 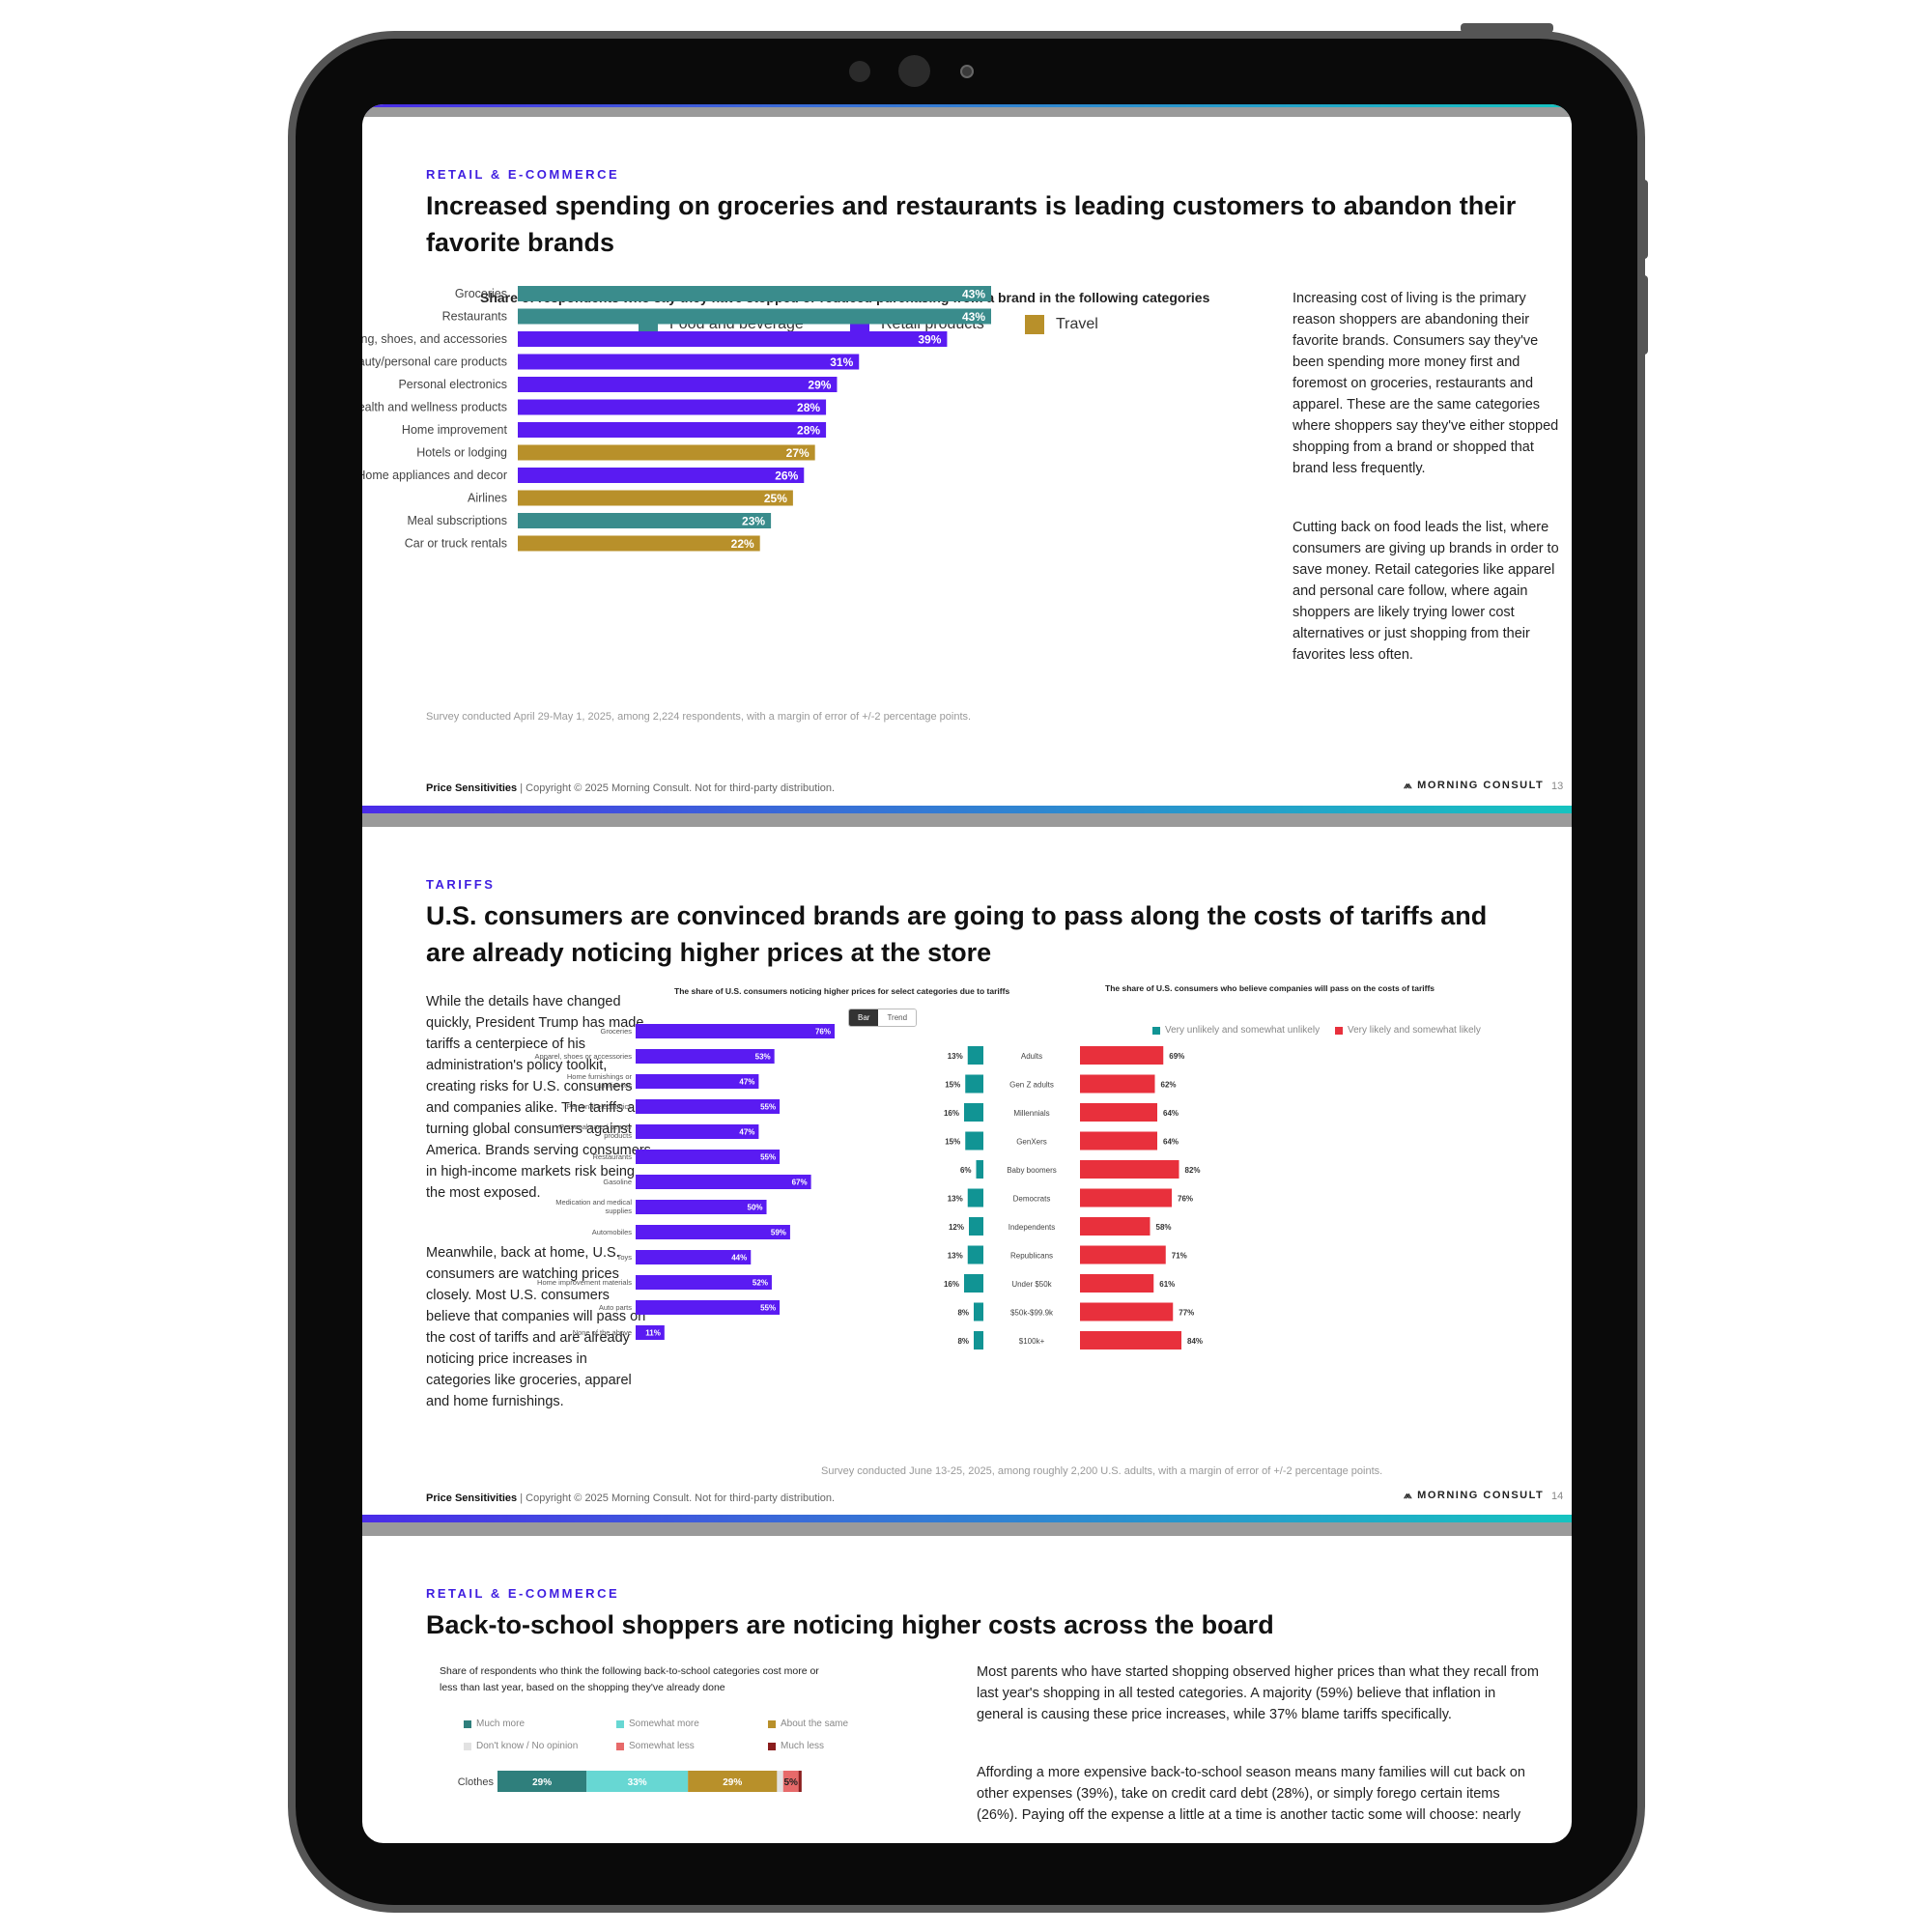 What do you see at coordinates (864, 1018) in the screenshot?
I see `toggle-bar-button: Bar` at bounding box center [864, 1018].